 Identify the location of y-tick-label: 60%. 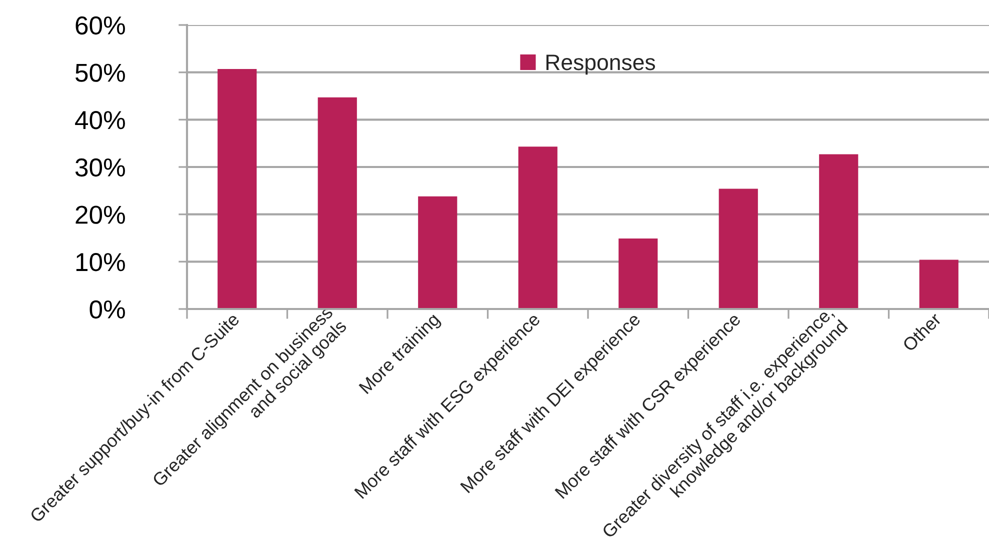
(100, 25).